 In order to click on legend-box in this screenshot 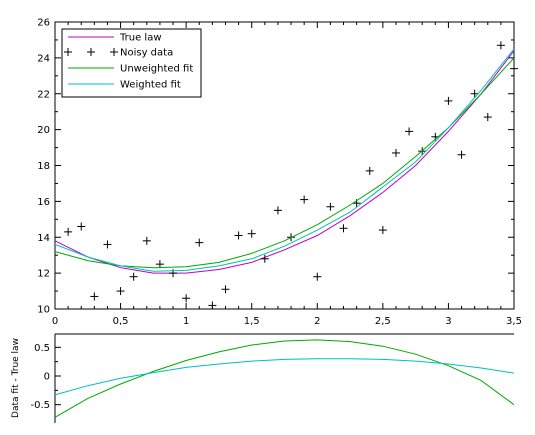, I will do `click(131, 63)`.